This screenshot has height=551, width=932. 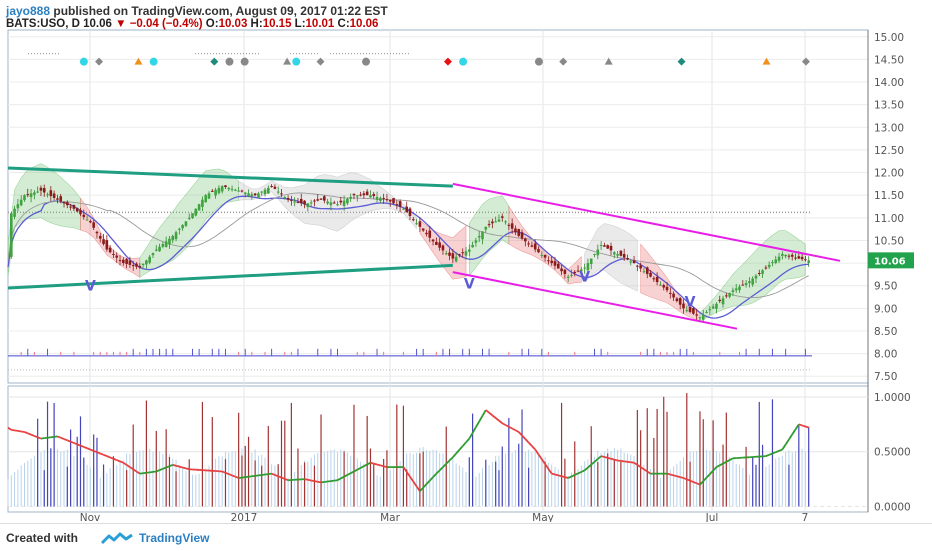 What do you see at coordinates (230, 276) in the screenshot?
I see `triangle-lower-trendline` at bounding box center [230, 276].